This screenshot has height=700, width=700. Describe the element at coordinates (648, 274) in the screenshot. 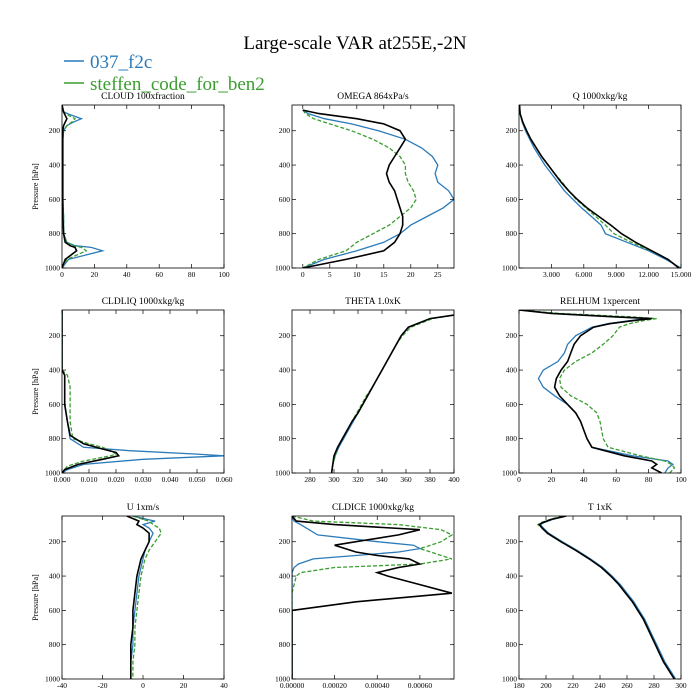

I see `x-tick-label: 12.000` at that location.